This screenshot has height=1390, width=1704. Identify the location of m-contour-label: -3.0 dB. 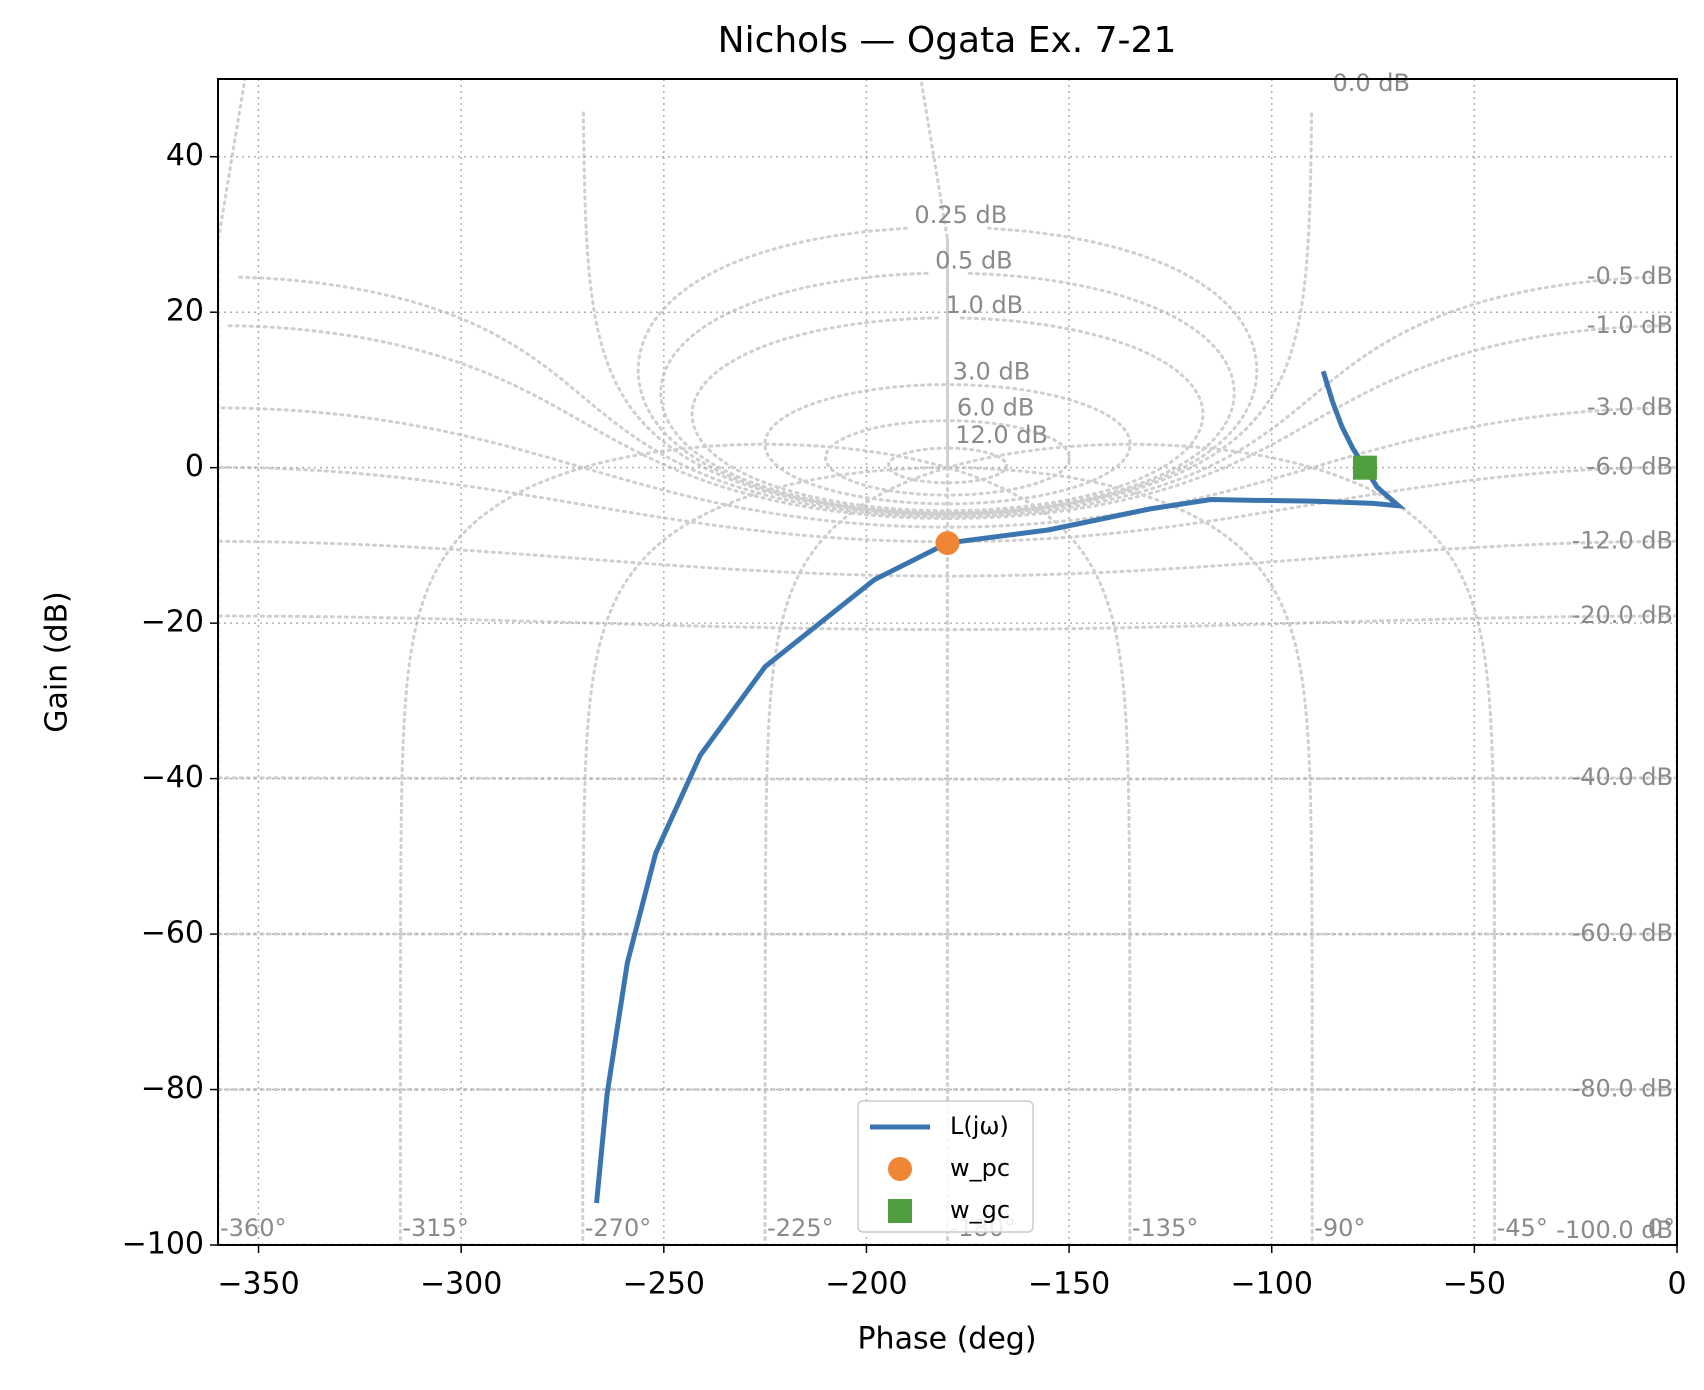
(1630, 407).